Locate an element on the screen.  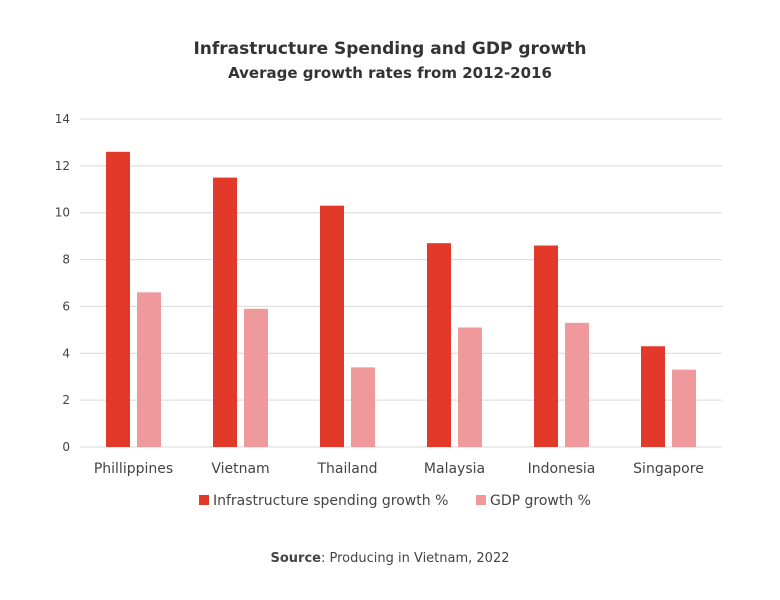
x-tick-label: Singapore is located at coordinates (668, 469).